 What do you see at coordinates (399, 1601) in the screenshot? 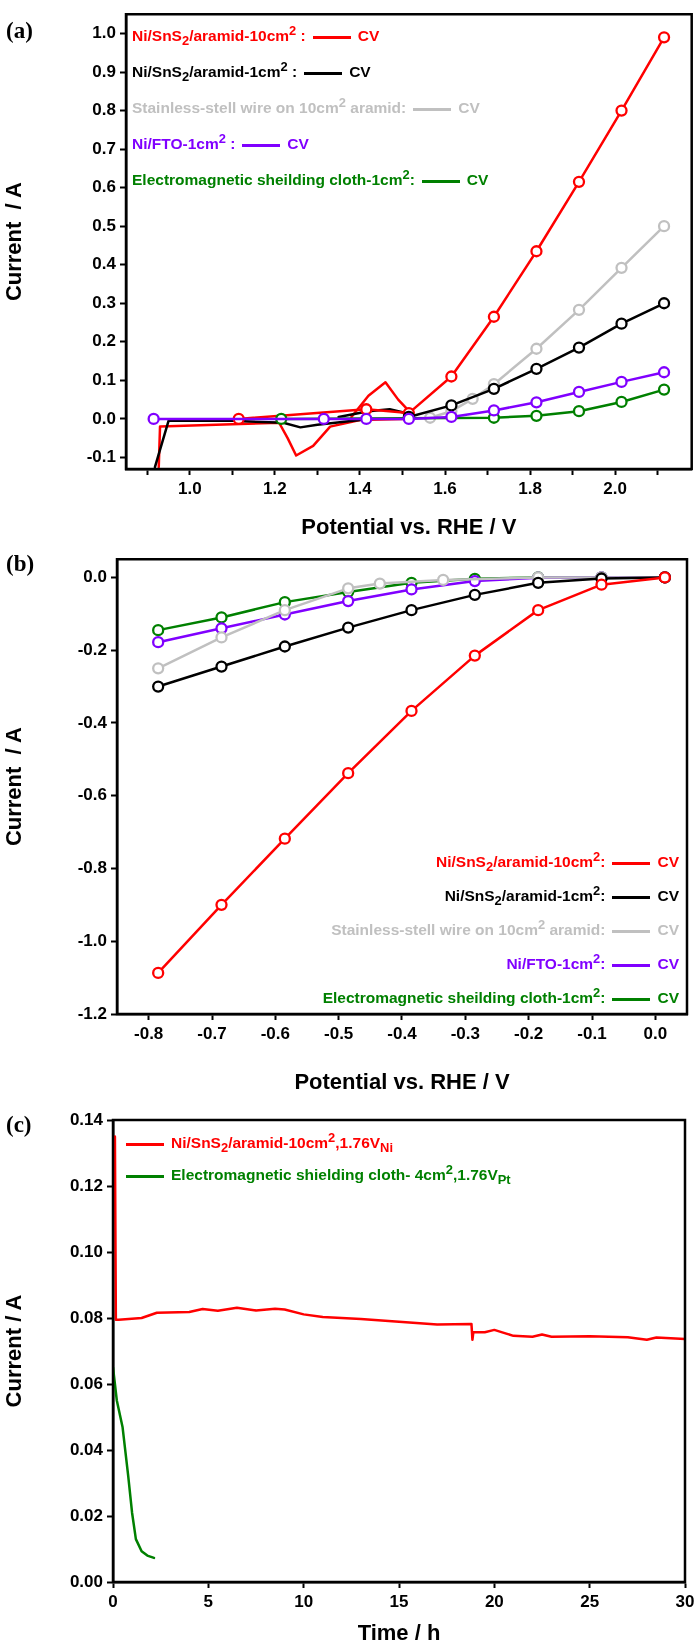
I see `x-tick-label: 15` at bounding box center [399, 1601].